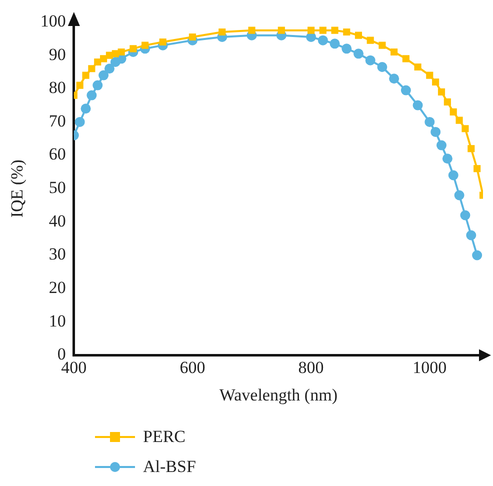  What do you see at coordinates (429, 367) in the screenshot?
I see `x-tick-label: 1000` at bounding box center [429, 367].